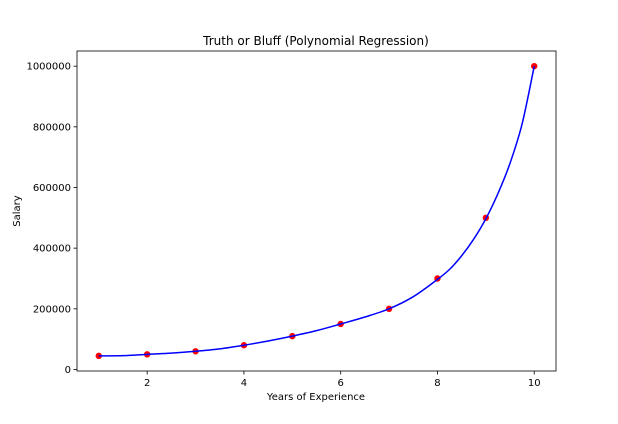  What do you see at coordinates (341, 383) in the screenshot?
I see `x-tick-label: 6` at bounding box center [341, 383].